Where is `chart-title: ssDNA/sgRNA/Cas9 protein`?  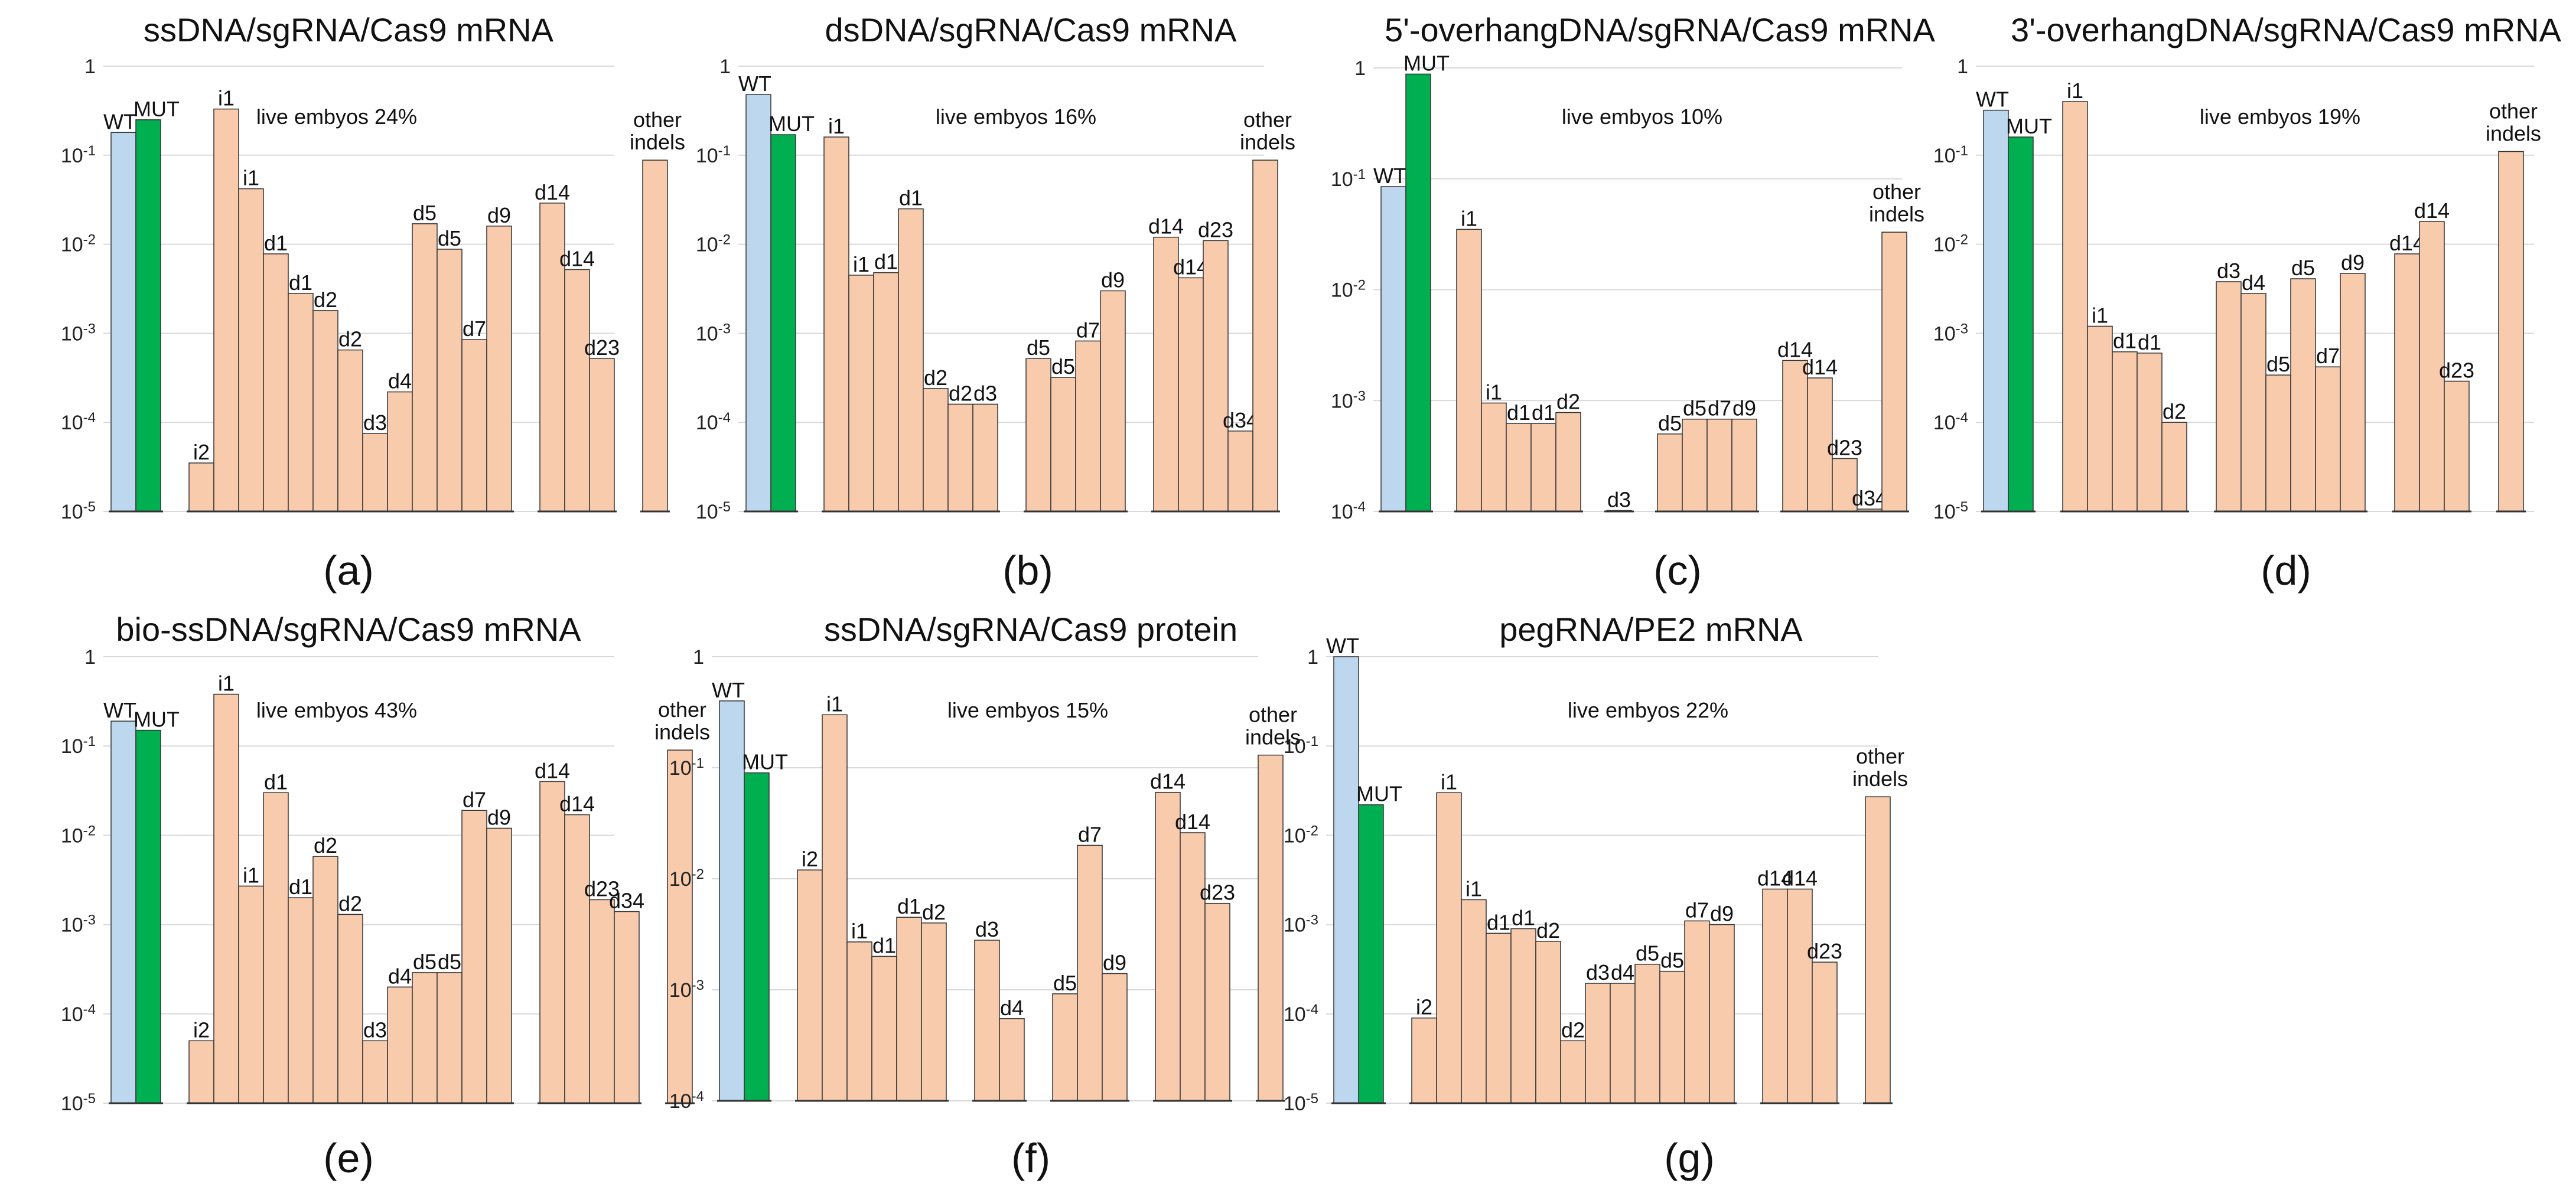
chart-title: ssDNA/sgRNA/Cas9 protein is located at coordinates (1030, 629).